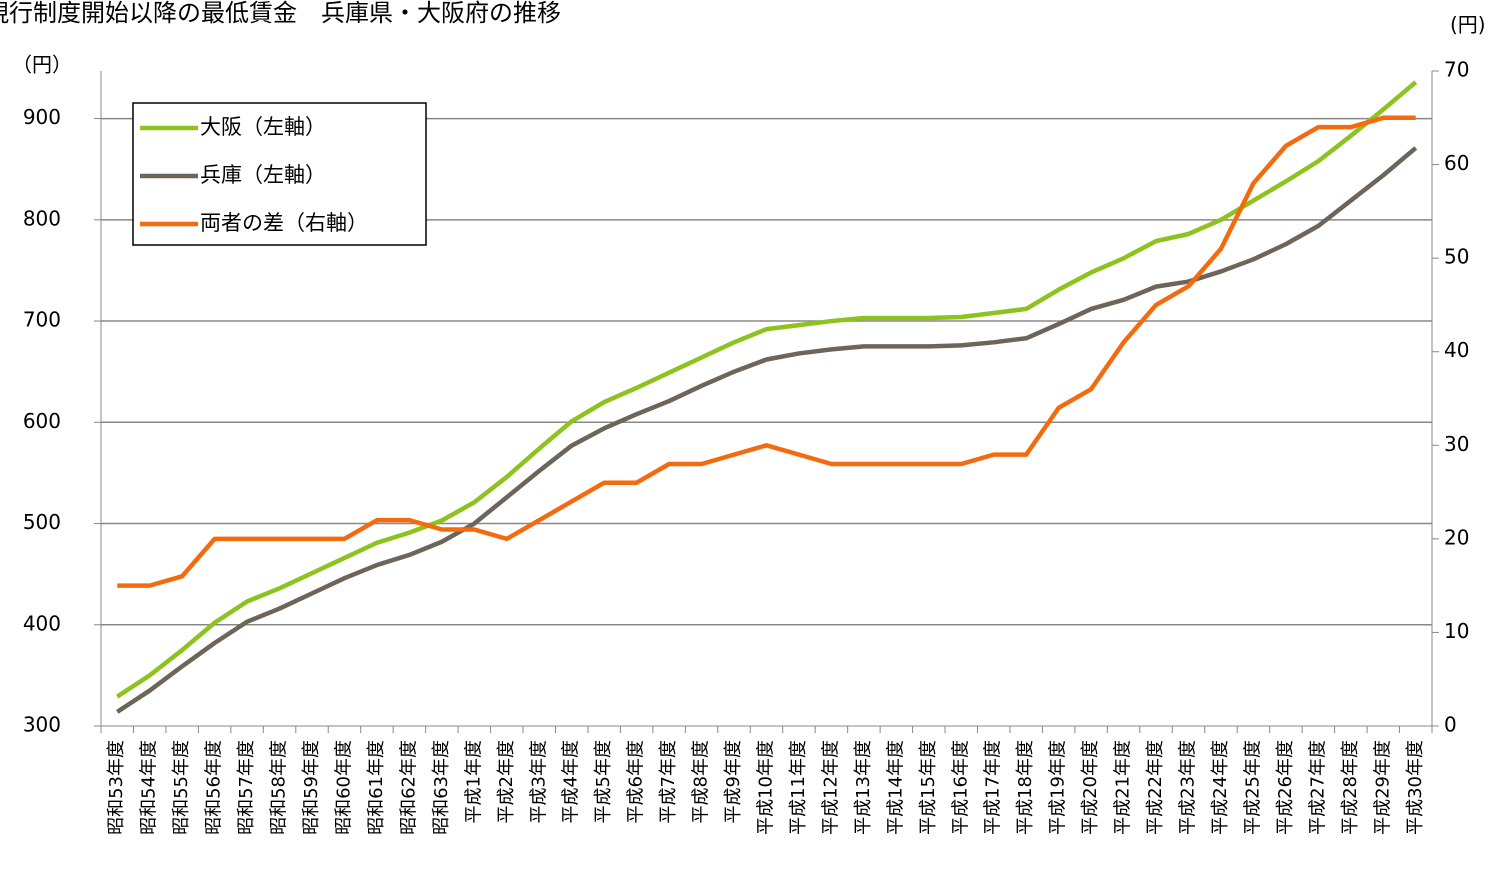  I want to click on x-tick-label: 平成4年度, so click(571, 781).